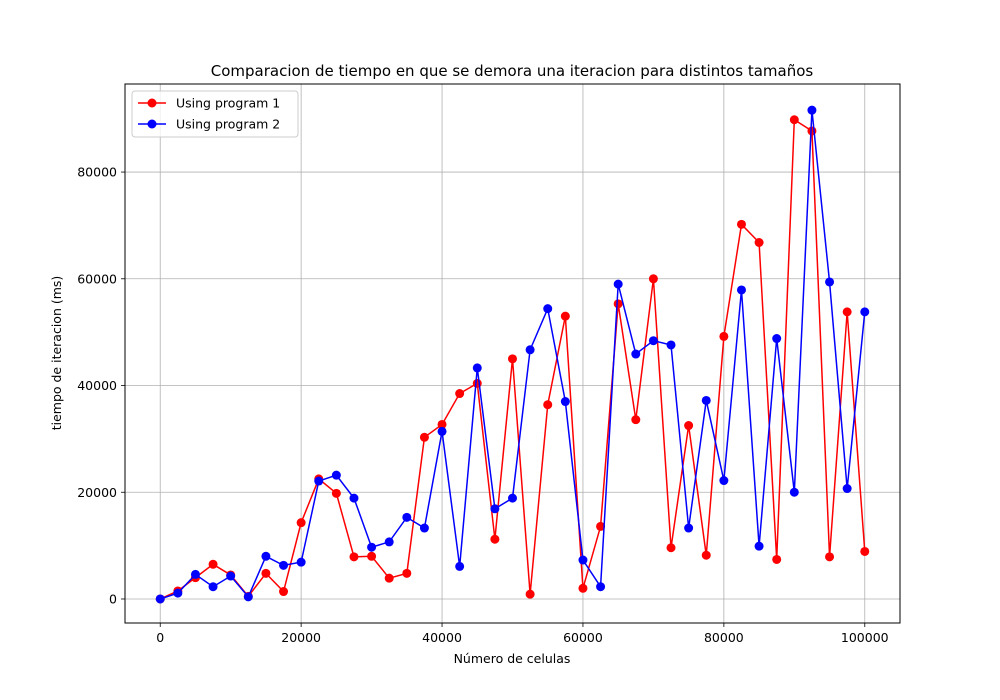 The width and height of the screenshot is (1000, 700). Describe the element at coordinates (97, 172) in the screenshot. I see `y-tick-label: 80000` at that location.